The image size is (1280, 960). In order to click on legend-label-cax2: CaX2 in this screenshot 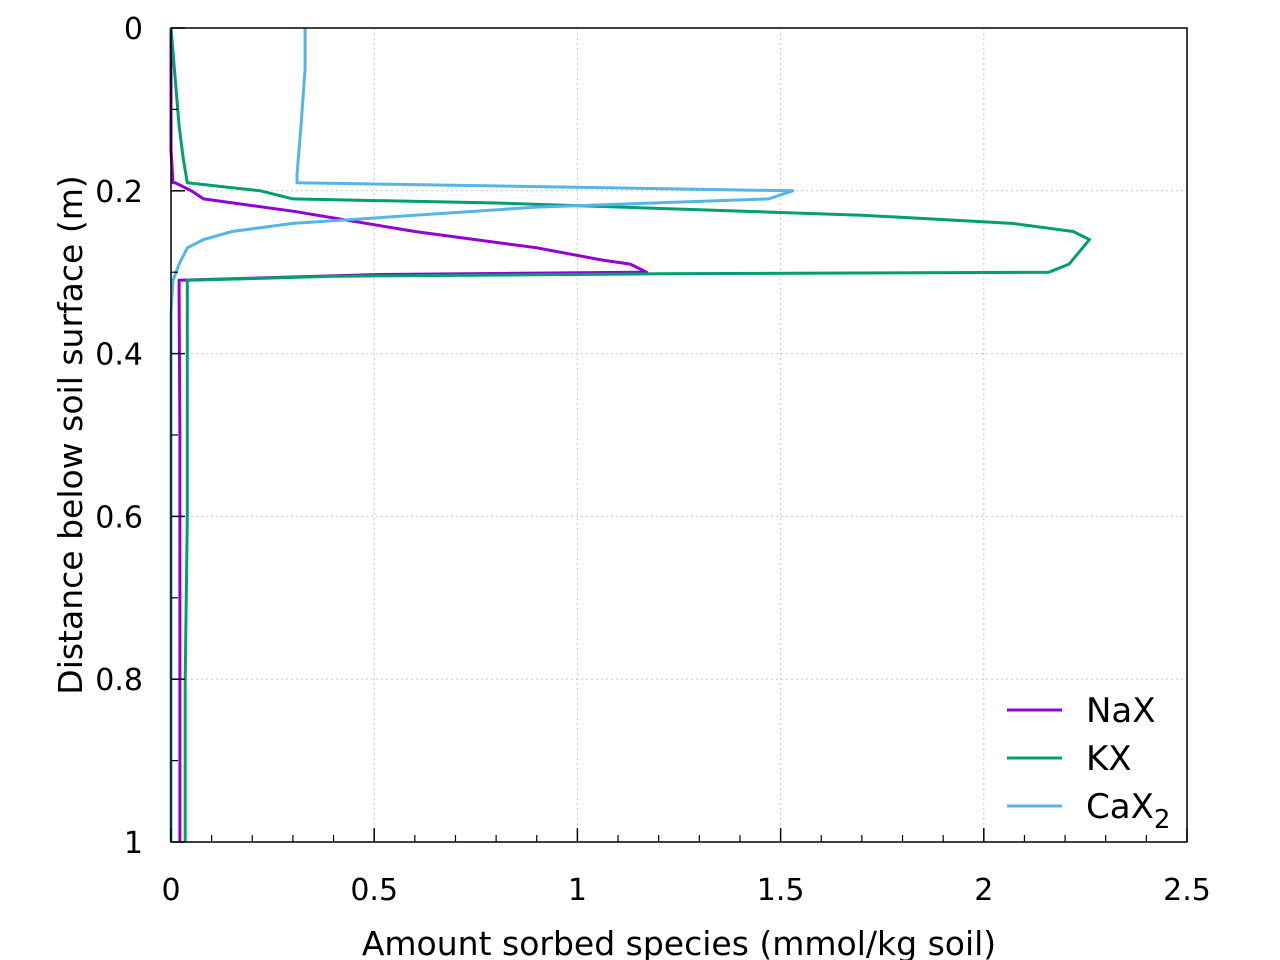, I will do `click(1128, 811)`.